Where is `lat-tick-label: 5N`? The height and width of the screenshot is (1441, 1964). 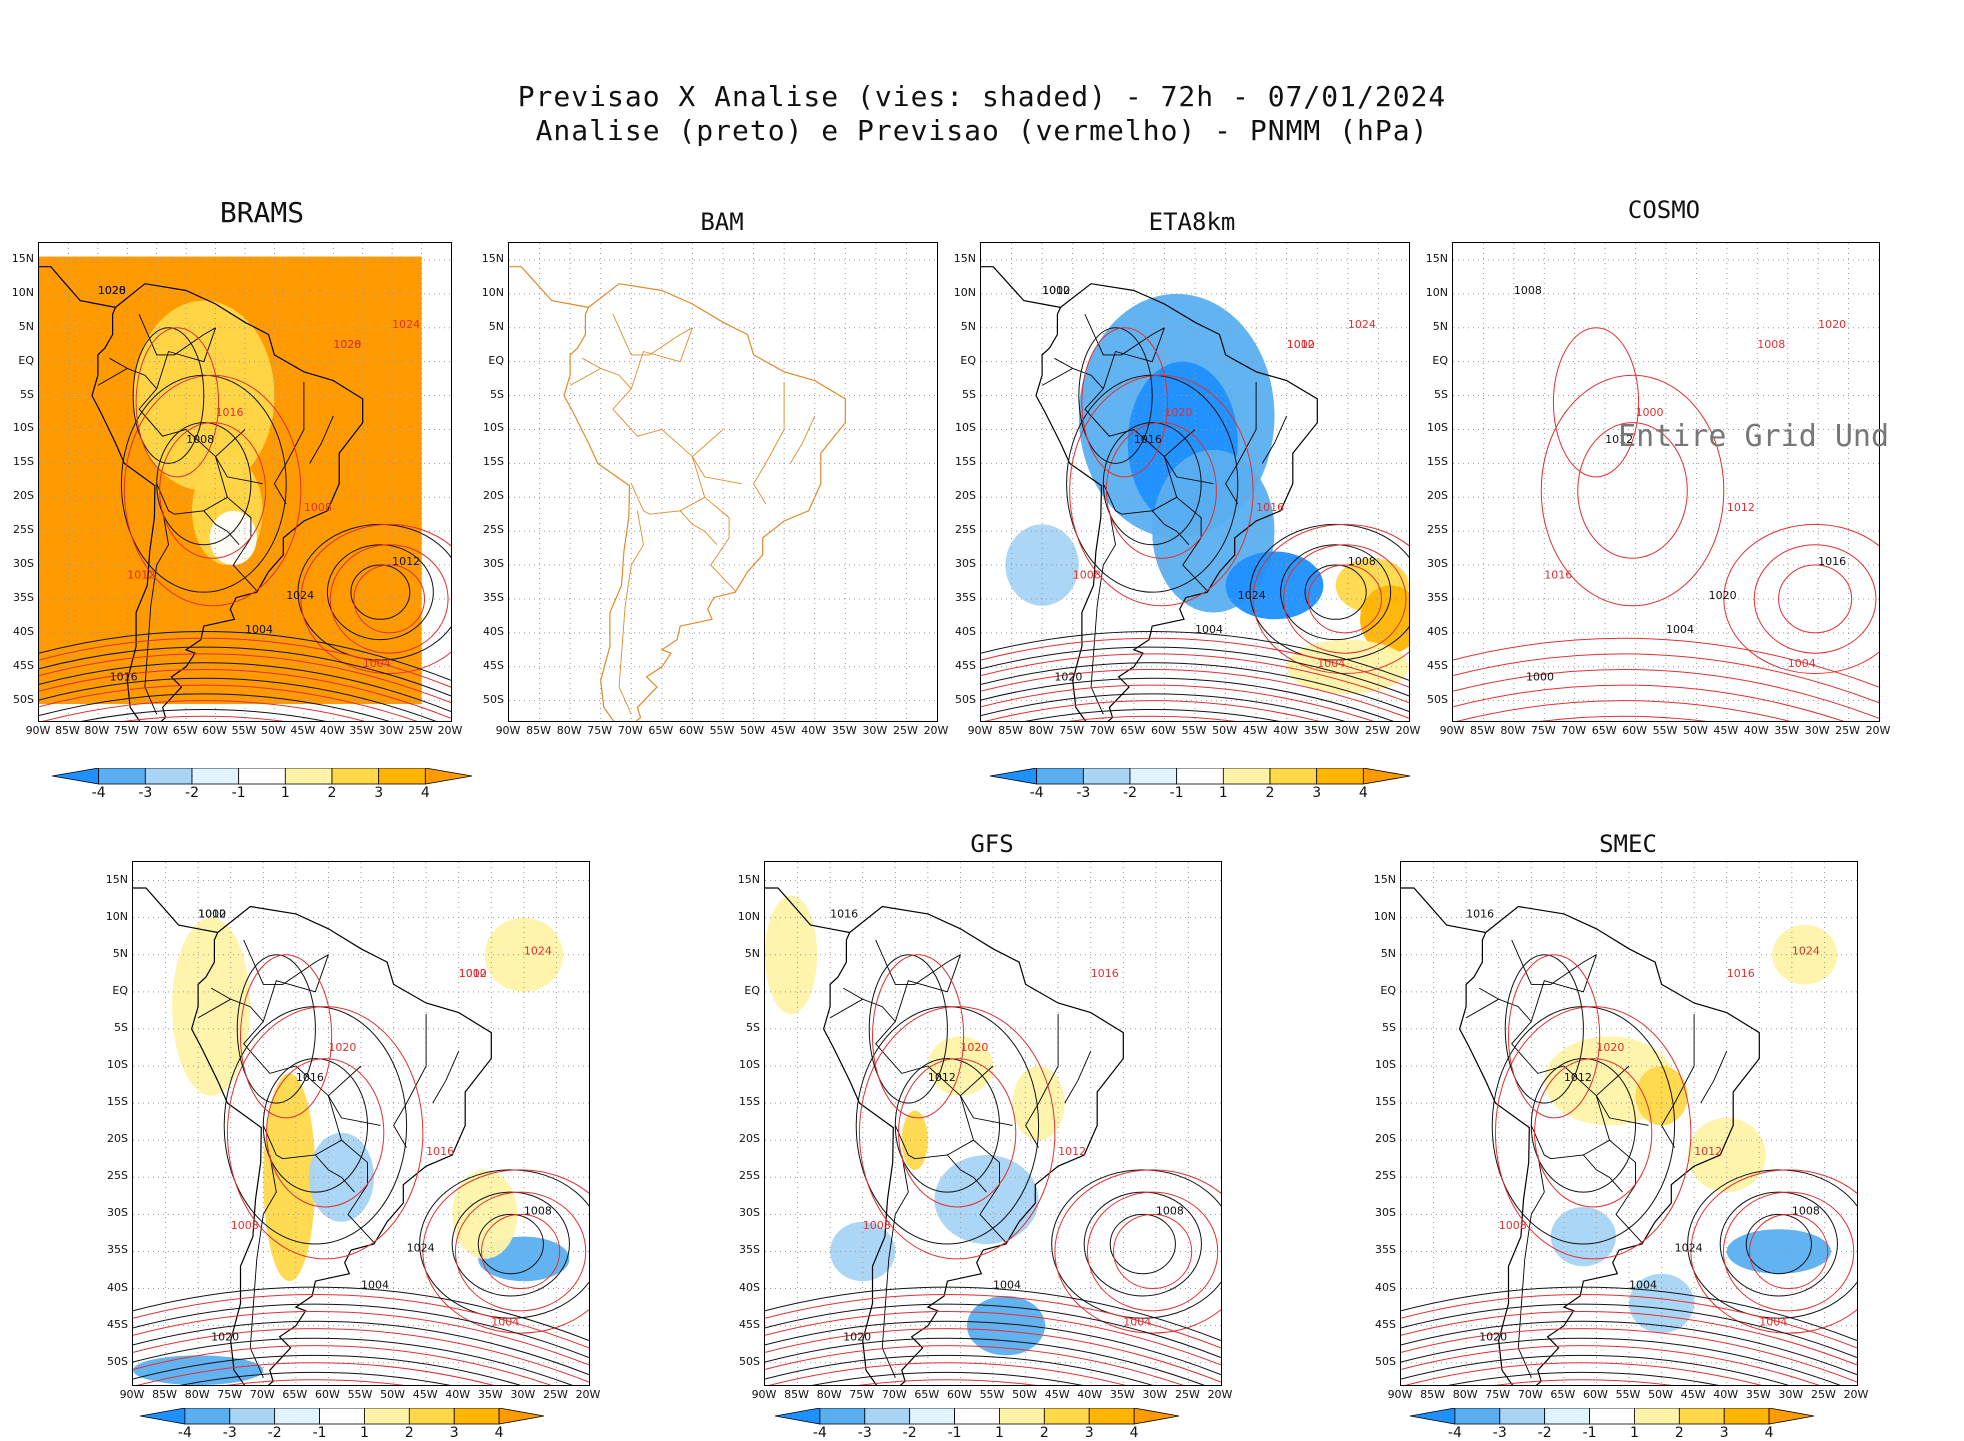 lat-tick-label: 5N is located at coordinates (968, 326).